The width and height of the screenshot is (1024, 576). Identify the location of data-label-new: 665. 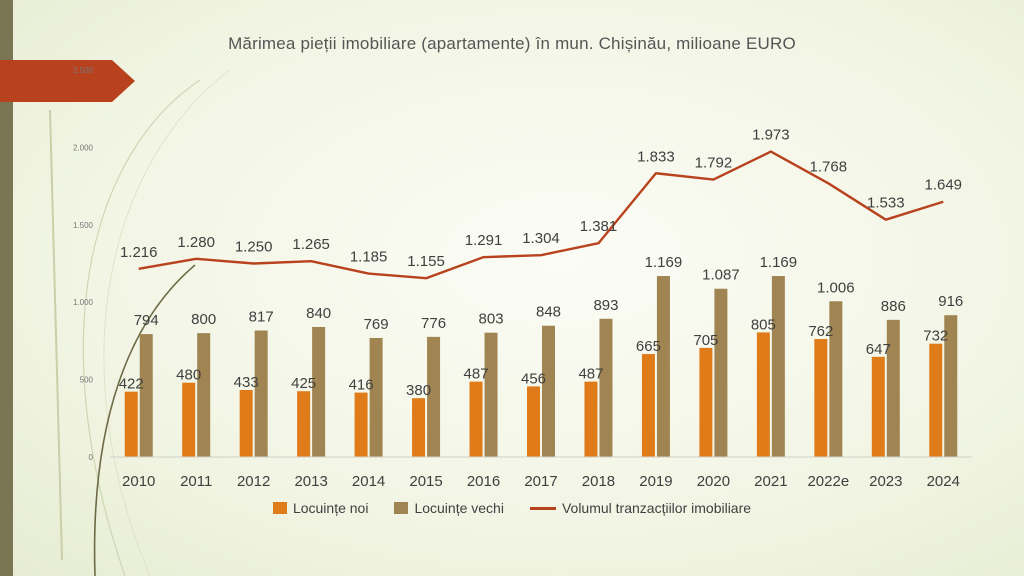
(648, 346).